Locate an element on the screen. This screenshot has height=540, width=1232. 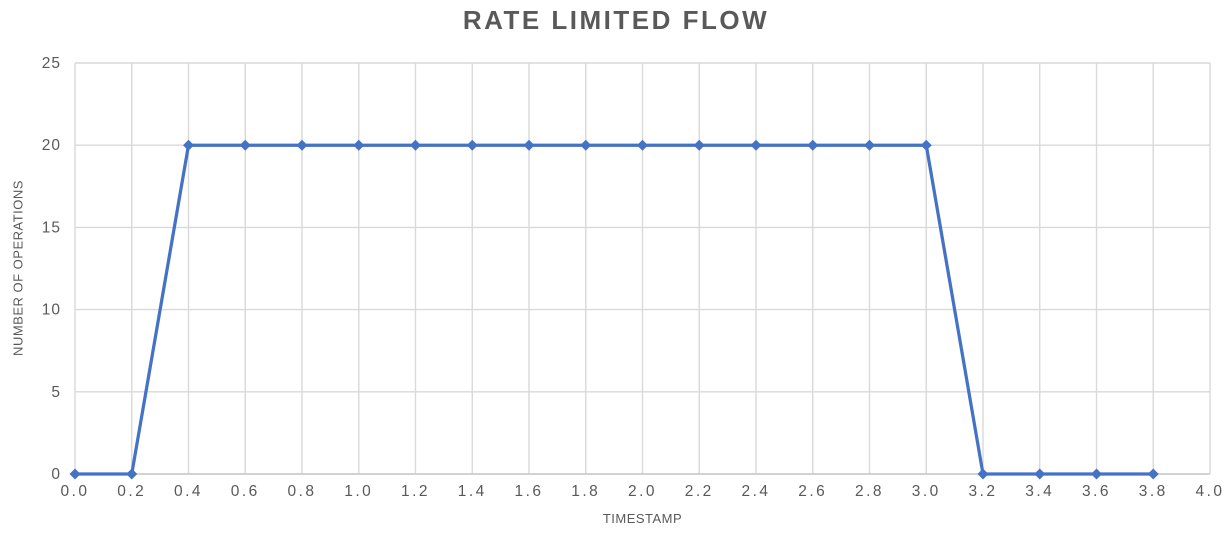
x-tick-label: 2.8 is located at coordinates (869, 491).